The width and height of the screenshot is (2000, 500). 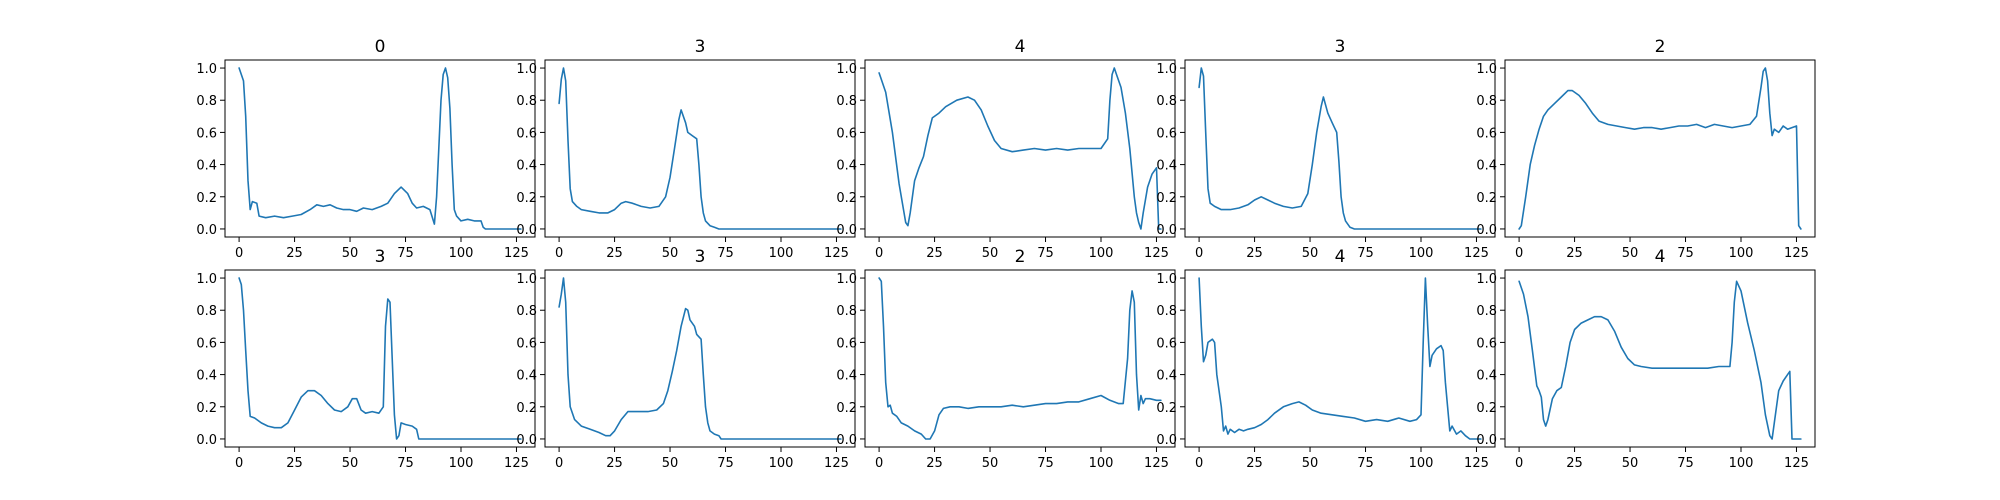 I want to click on subplot-0: 0 0 25 50 75 100 125 0.0 0.2 0.4 0.6 0.8 1.0, so click(x=366, y=149).